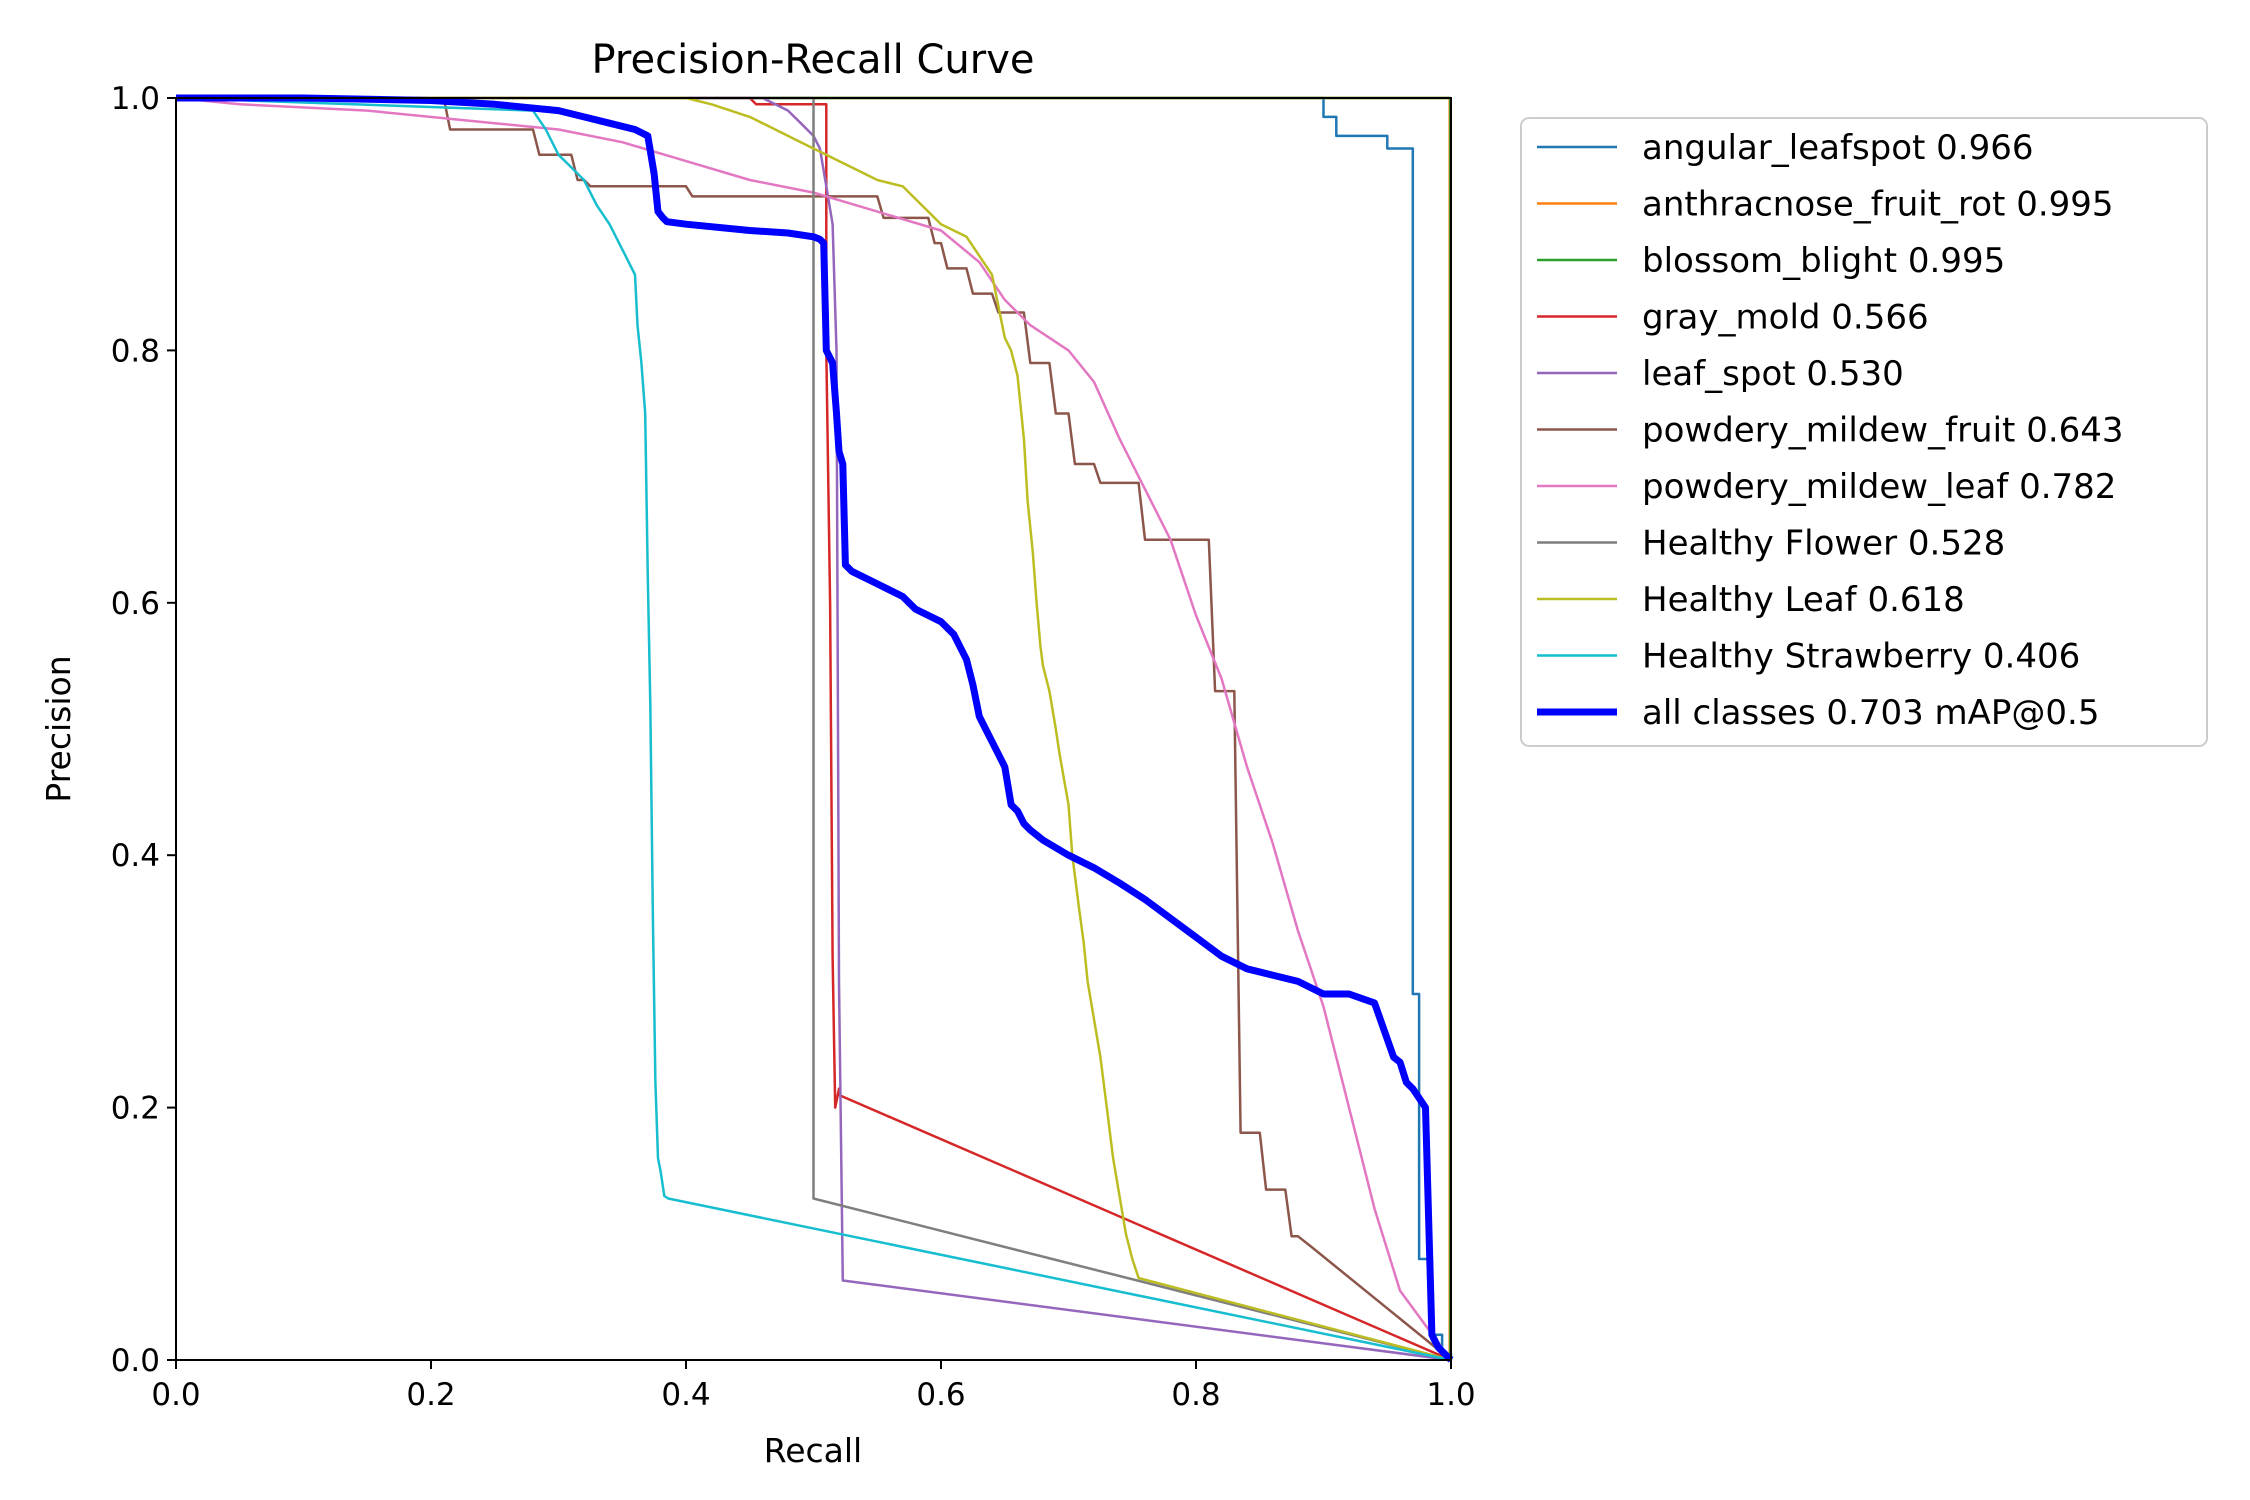  Describe the element at coordinates (1883, 431) in the screenshot. I see `legend-label: powdery_mildew_fruit 0.643` at that location.